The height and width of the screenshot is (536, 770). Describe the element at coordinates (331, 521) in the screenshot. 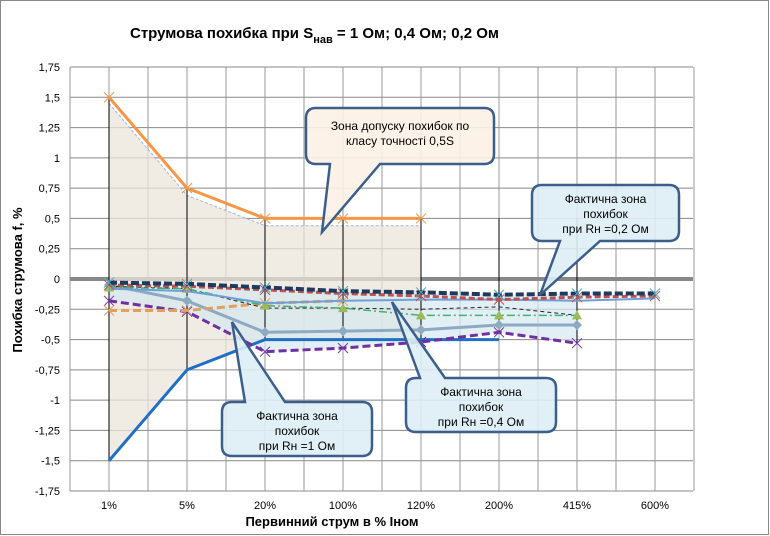

I see `x-axis-label: Первинний струм в % Іном` at that location.